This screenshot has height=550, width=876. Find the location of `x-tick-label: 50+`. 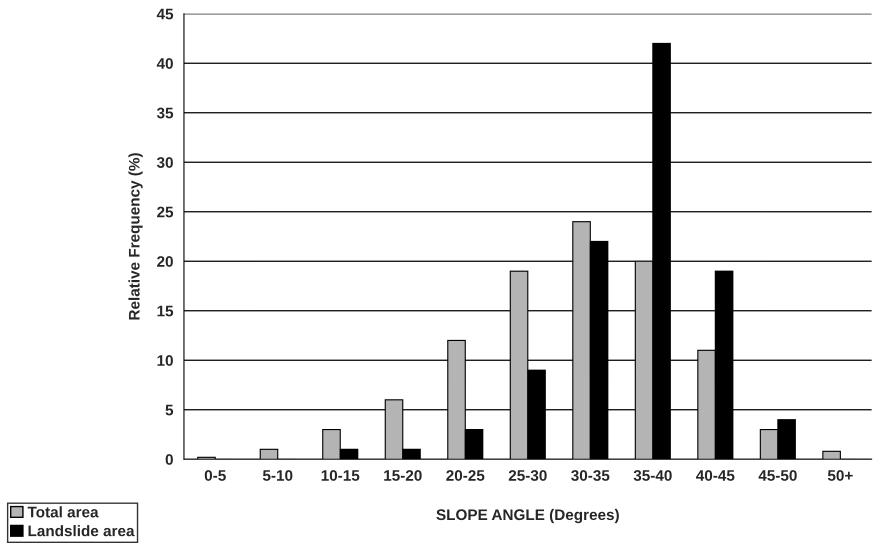

x-tick-label: 50+ is located at coordinates (840, 475).